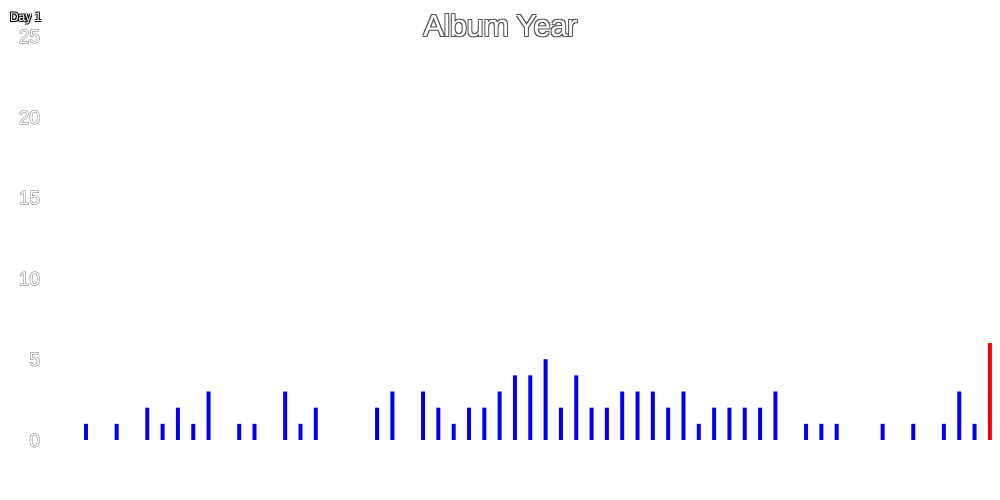 Image resolution: width=1000 pixels, height=500 pixels. What do you see at coordinates (34, 441) in the screenshot?
I see `y-tick-label: 0` at bounding box center [34, 441].